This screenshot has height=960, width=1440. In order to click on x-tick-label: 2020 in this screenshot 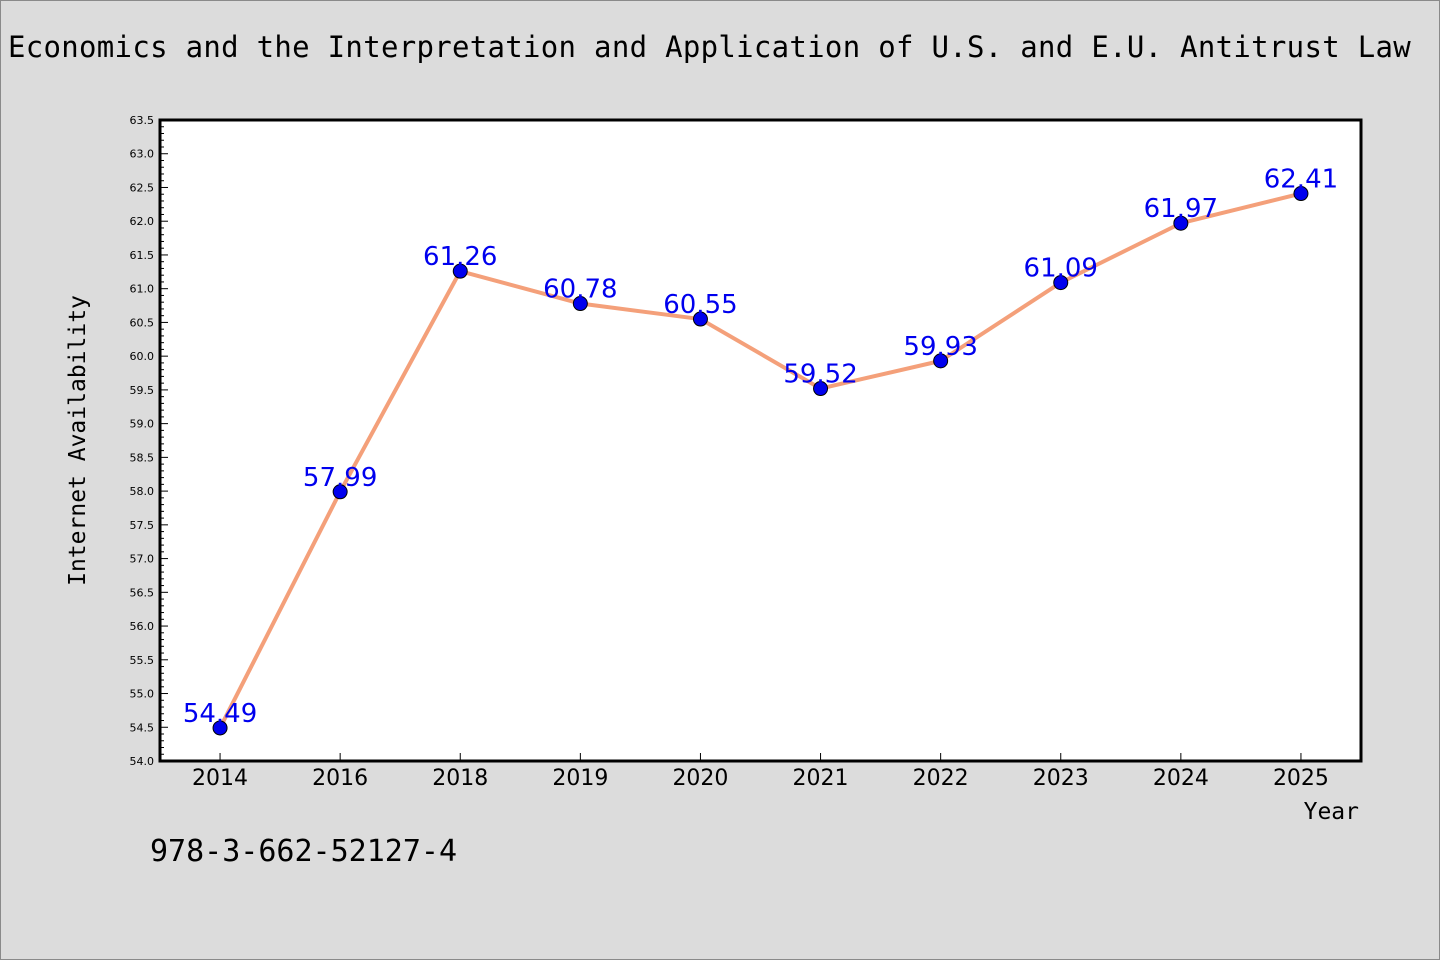, I will do `click(700, 778)`.